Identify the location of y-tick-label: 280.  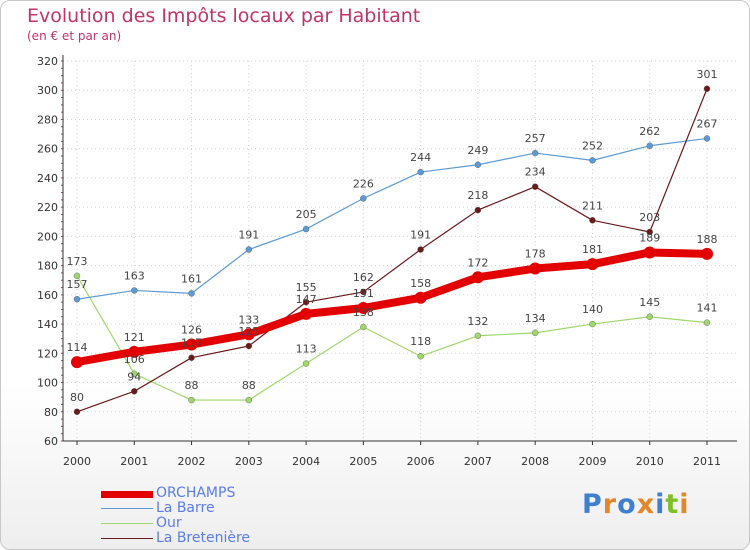
(47, 119).